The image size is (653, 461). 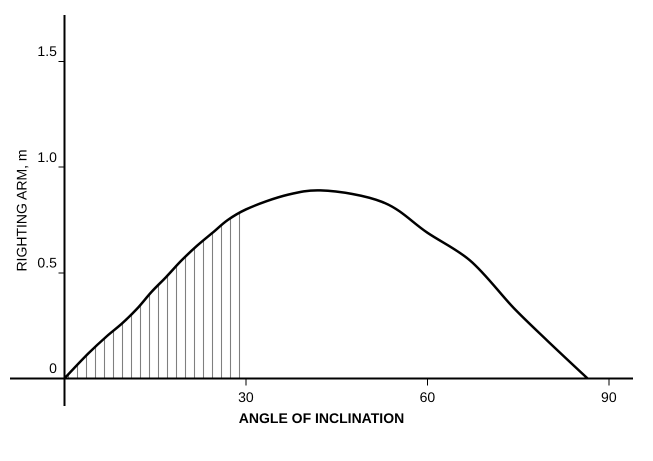 What do you see at coordinates (246, 397) in the screenshot?
I see `x-tick-label: 30` at bounding box center [246, 397].